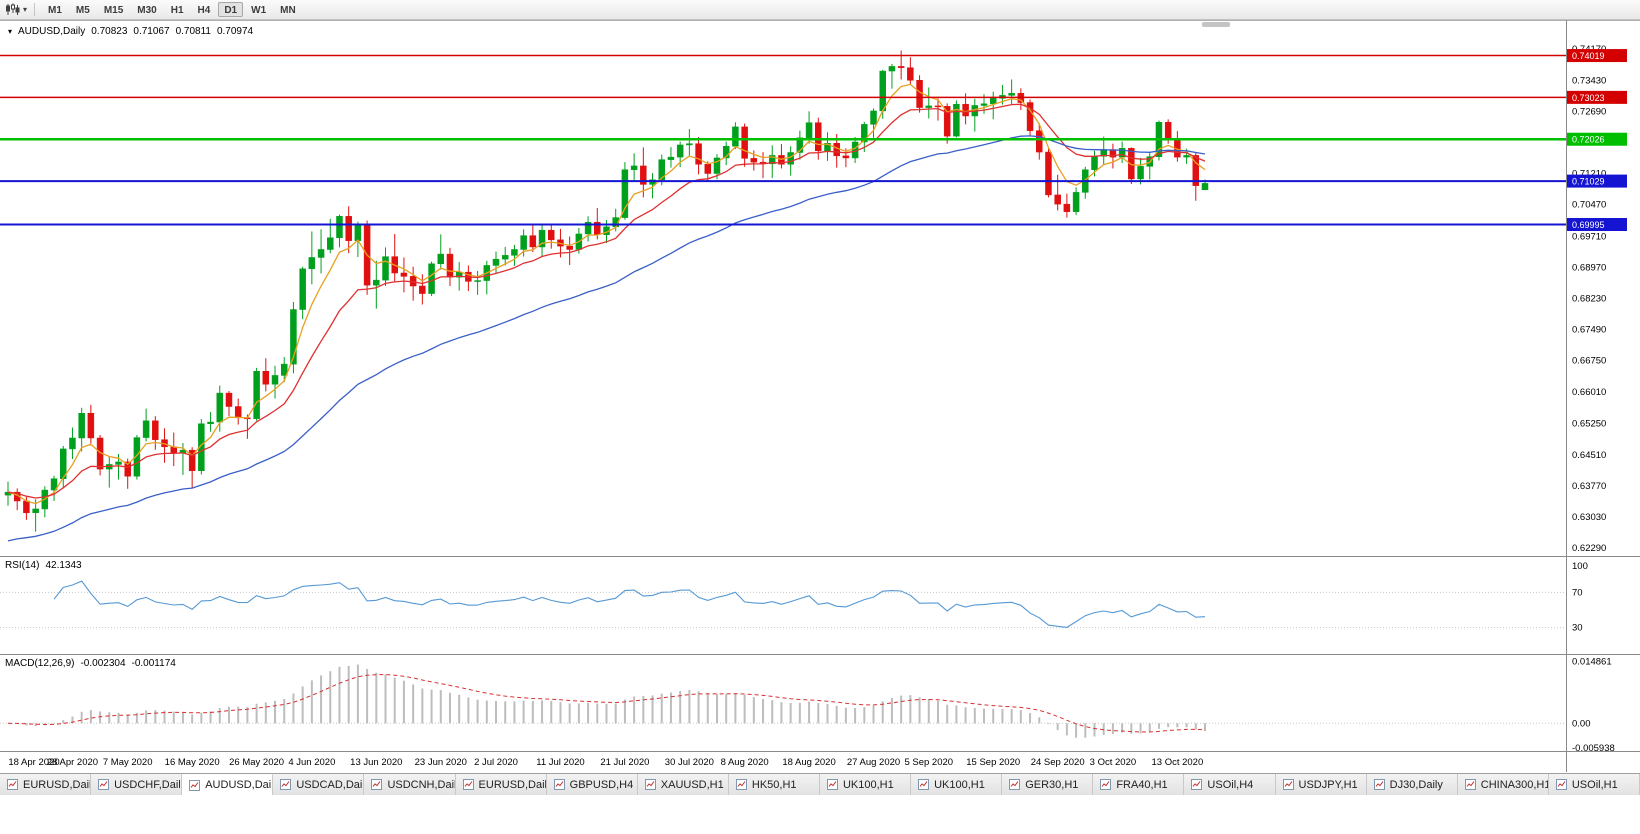  Describe the element at coordinates (288, 10) in the screenshot. I see `timeframe-button-mn: MN` at that location.